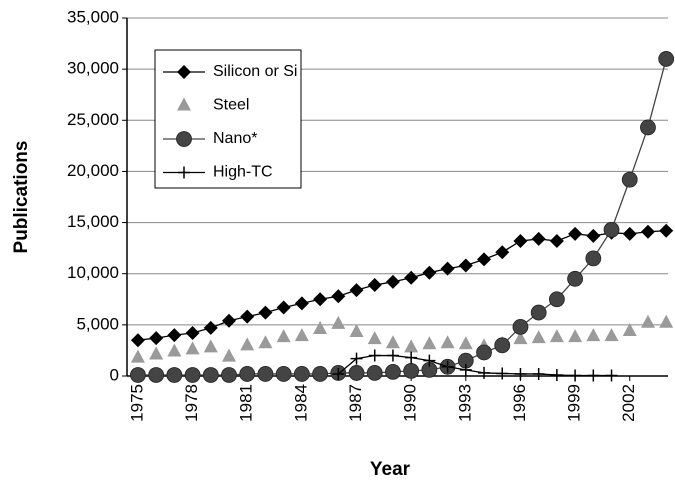  What do you see at coordinates (519, 403) in the screenshot?
I see `x-tick-label: 1996` at bounding box center [519, 403].